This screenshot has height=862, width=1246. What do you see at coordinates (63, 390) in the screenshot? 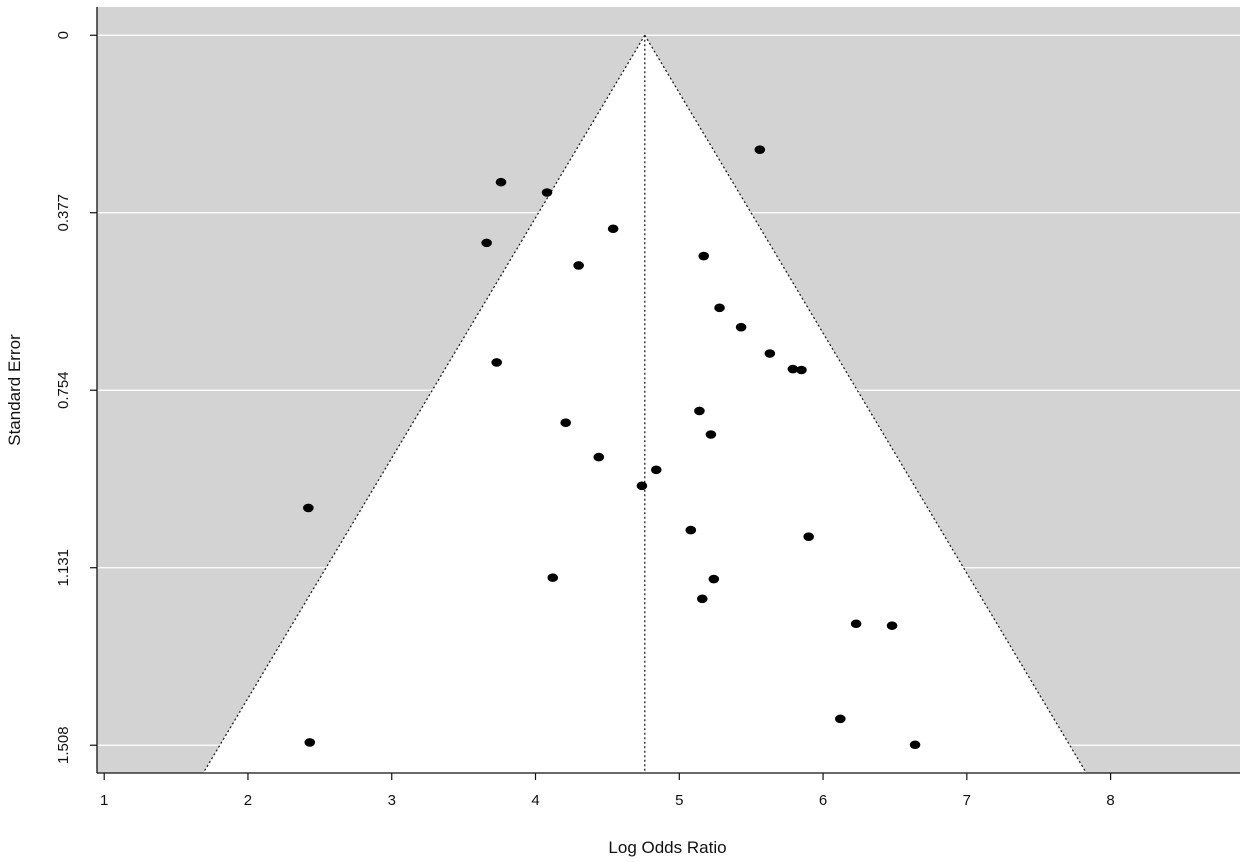
I see `y-tick-label-2: 0.754` at bounding box center [63, 390].